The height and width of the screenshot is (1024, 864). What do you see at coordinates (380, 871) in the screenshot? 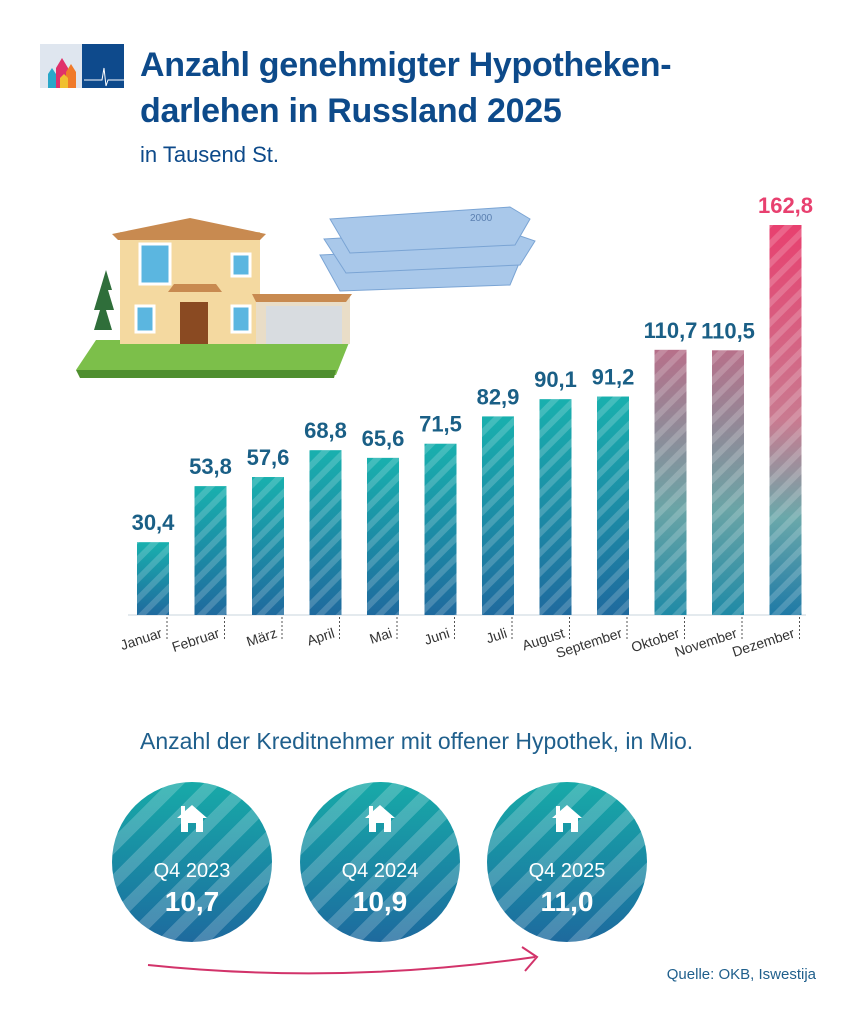
I see `circle-label: Q4 2024` at bounding box center [380, 871].